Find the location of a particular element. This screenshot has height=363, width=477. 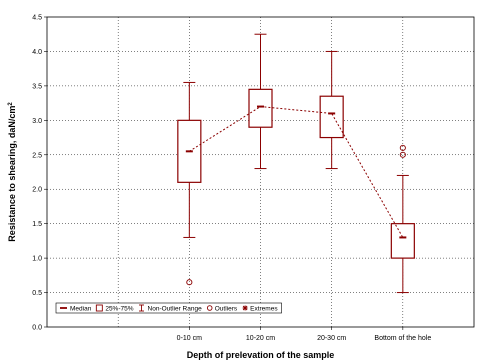

x-tick-label: 20-30 cm is located at coordinates (331, 338).